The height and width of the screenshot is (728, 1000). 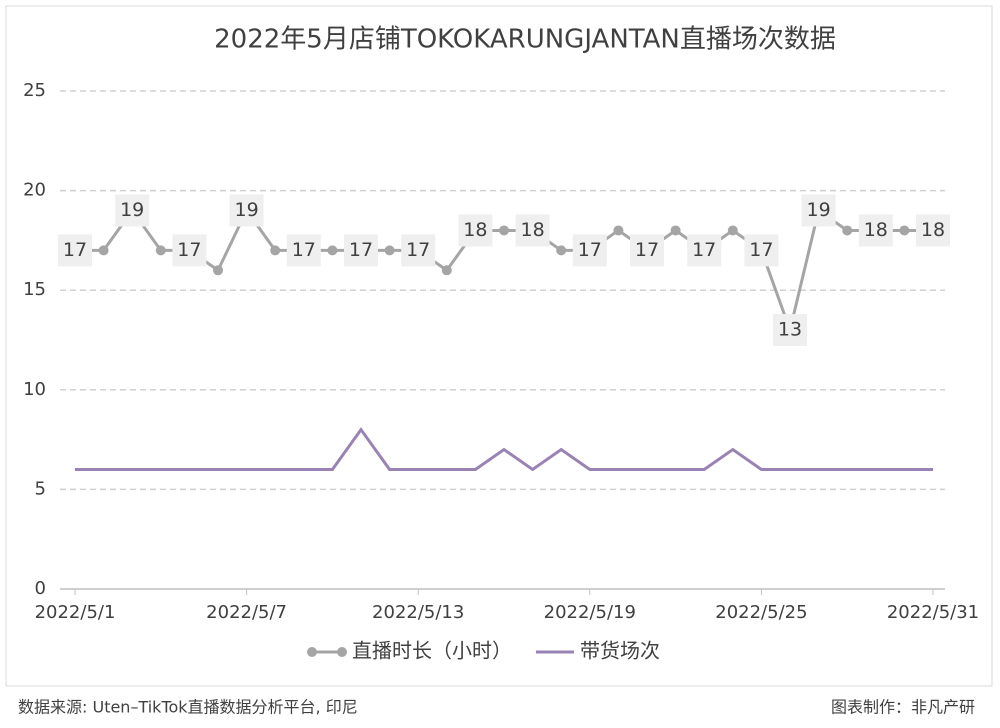 What do you see at coordinates (34, 389) in the screenshot?
I see `y-tick-label: 10` at bounding box center [34, 389].